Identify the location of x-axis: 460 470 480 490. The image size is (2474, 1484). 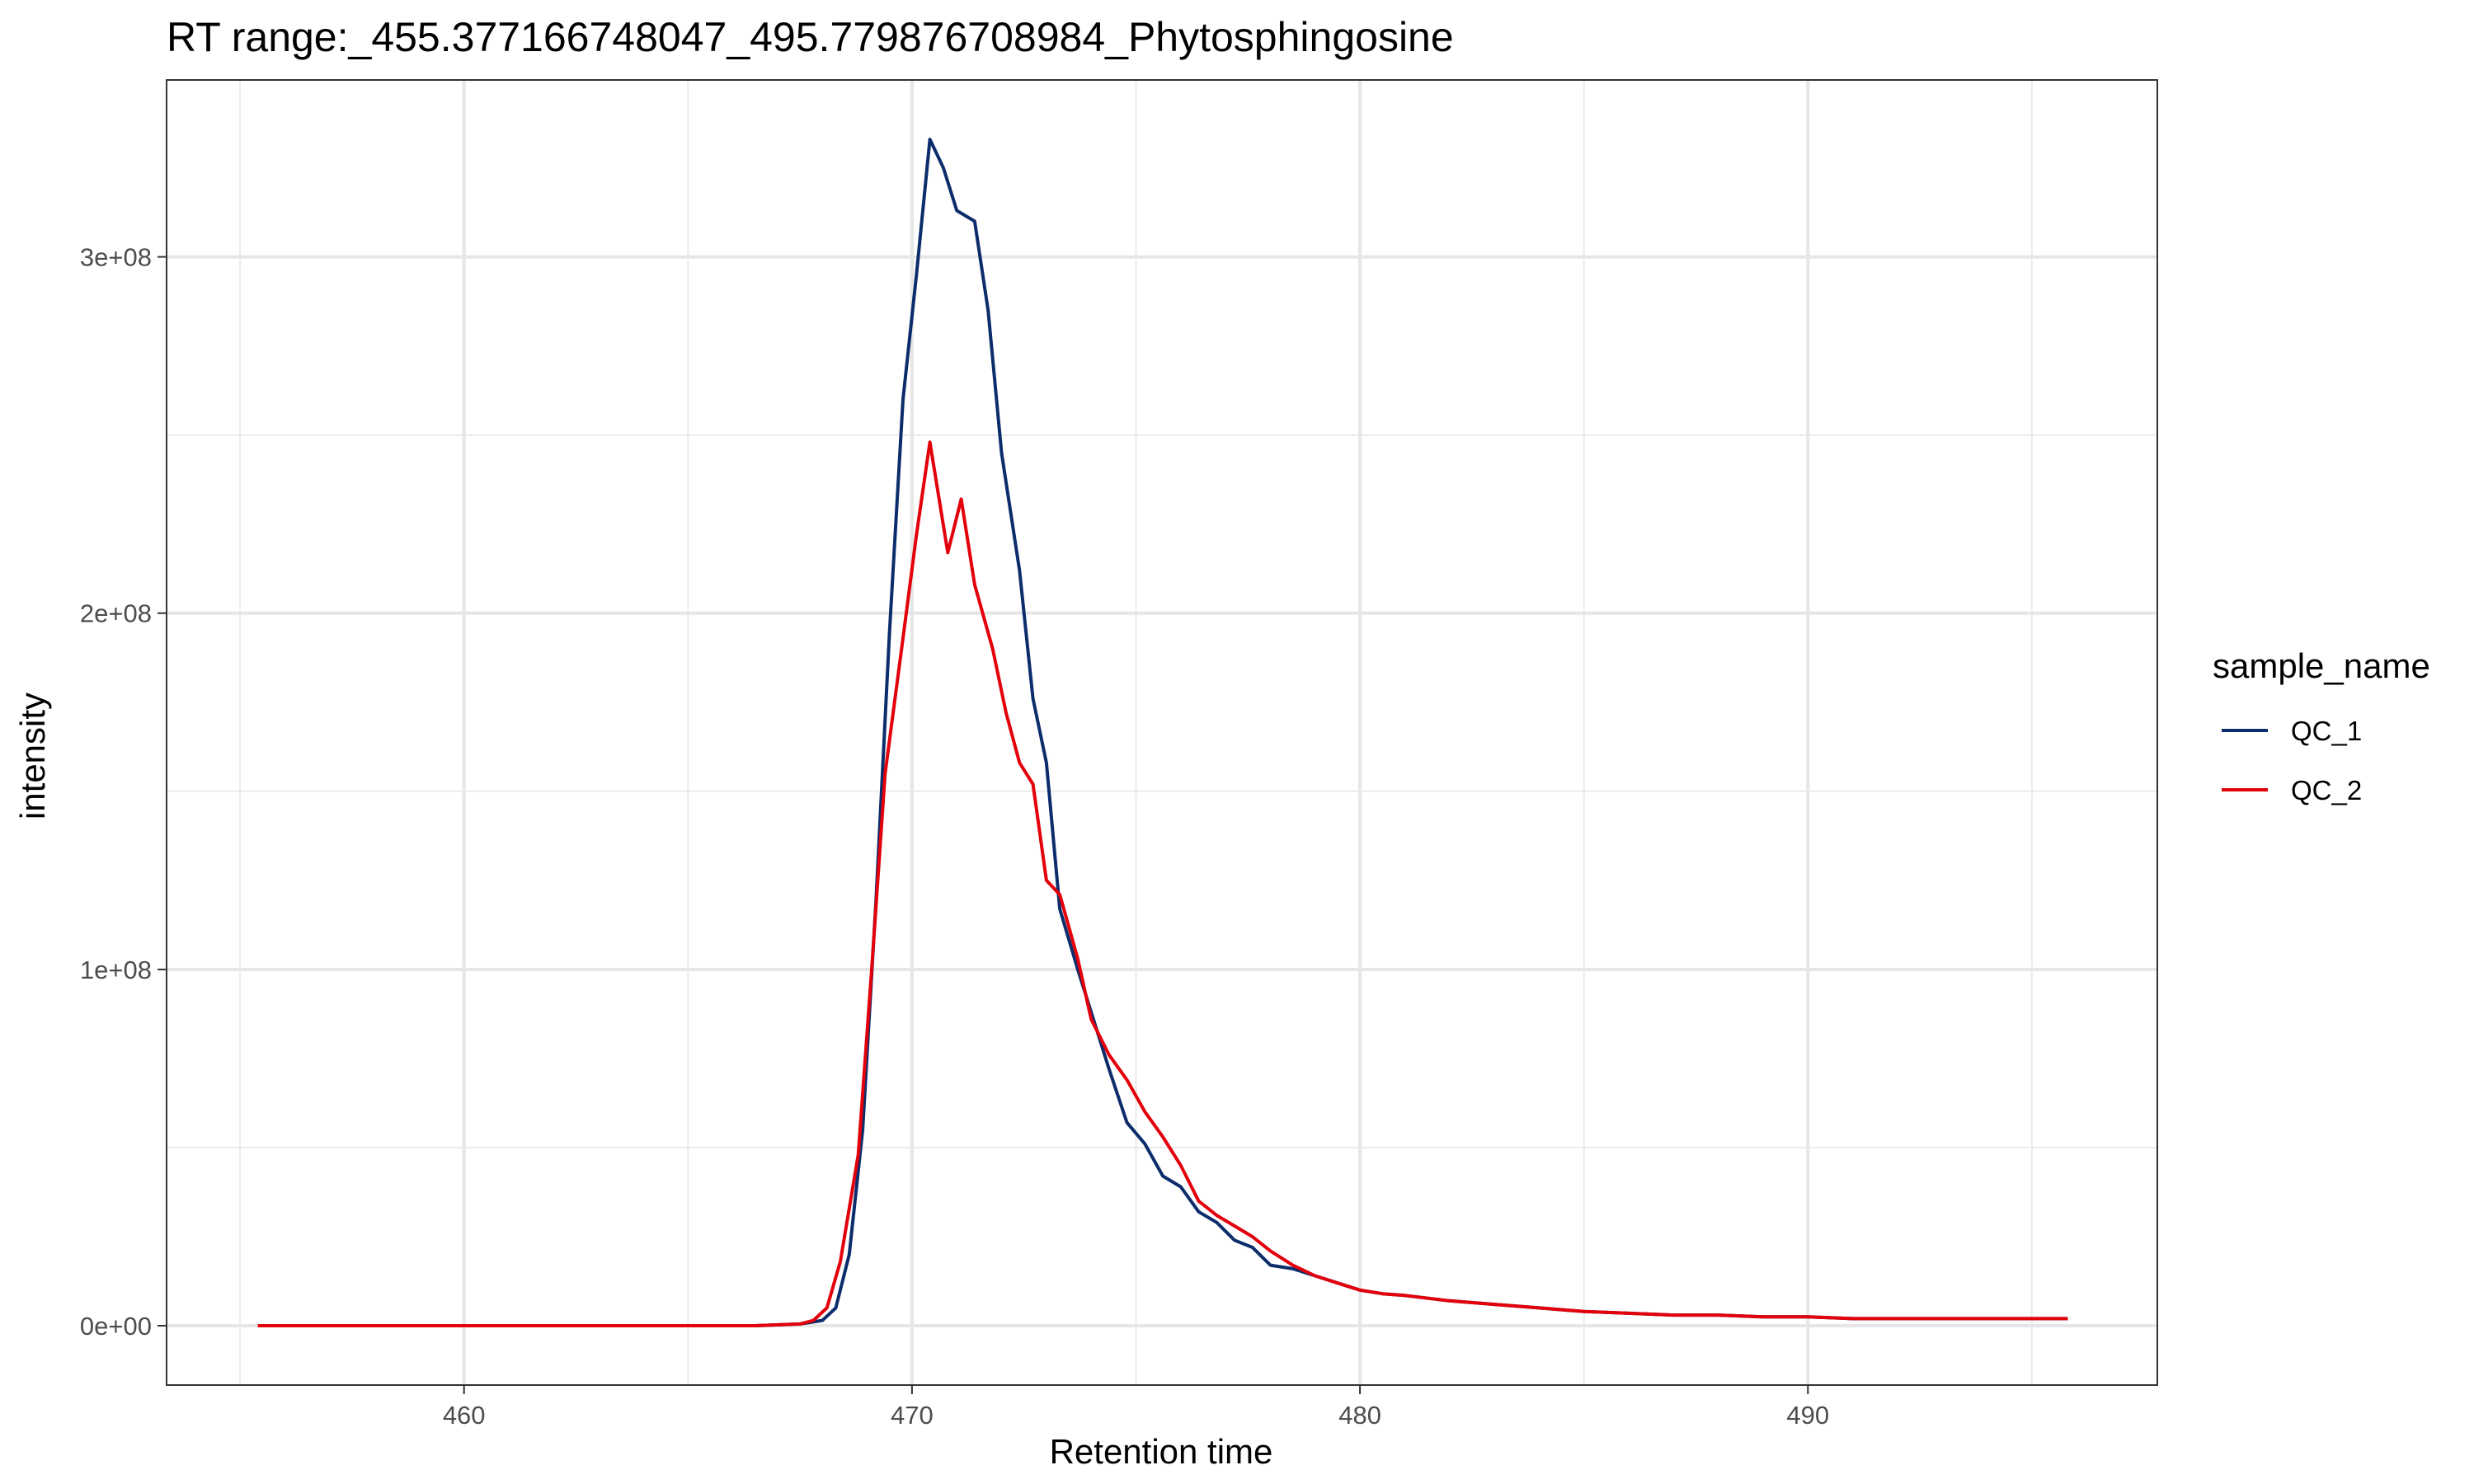
(1136, 1407).